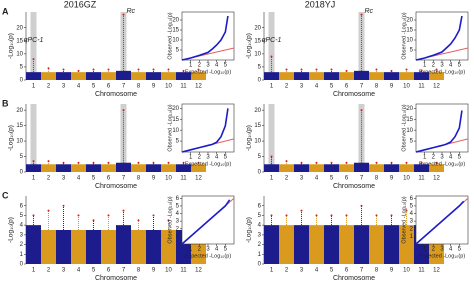  What do you see at coordinates (131, 11) in the screenshot?
I see `annotation: Rc` at bounding box center [131, 11].